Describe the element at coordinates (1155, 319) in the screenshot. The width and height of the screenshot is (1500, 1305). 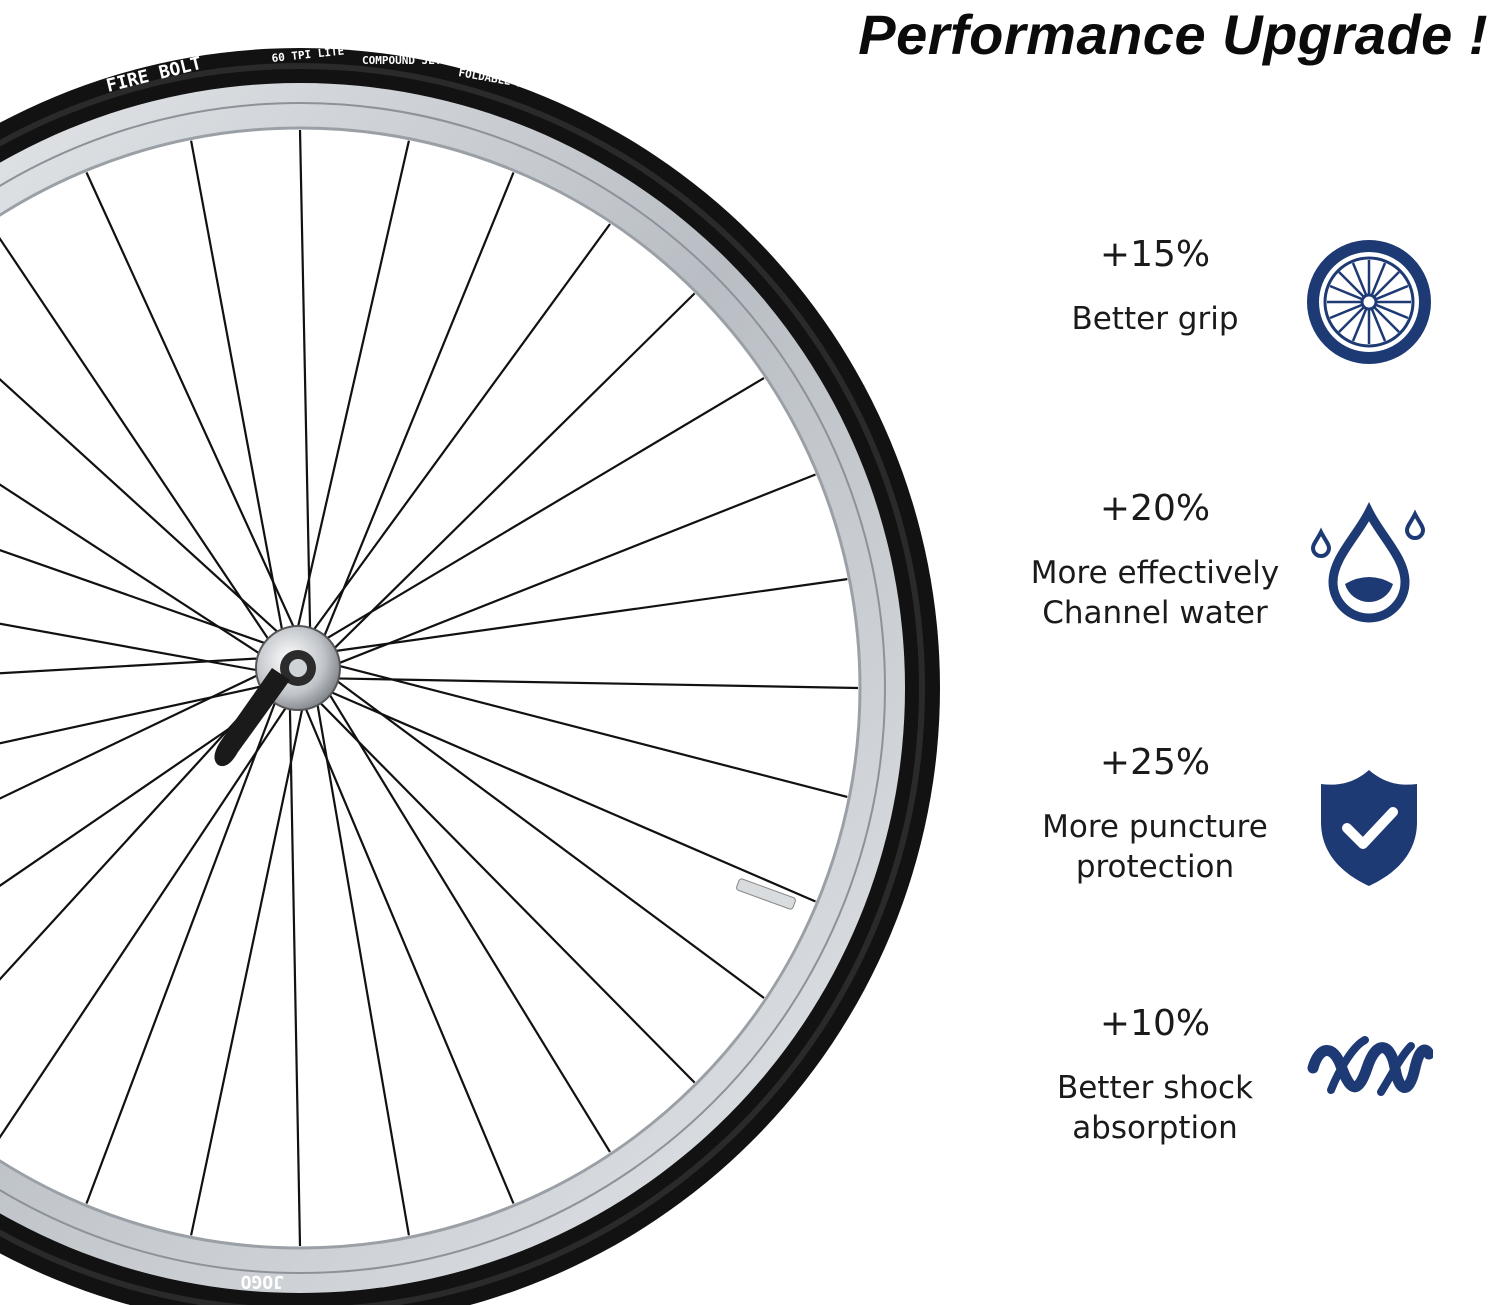
I see `feature-description: Better grip` at that location.